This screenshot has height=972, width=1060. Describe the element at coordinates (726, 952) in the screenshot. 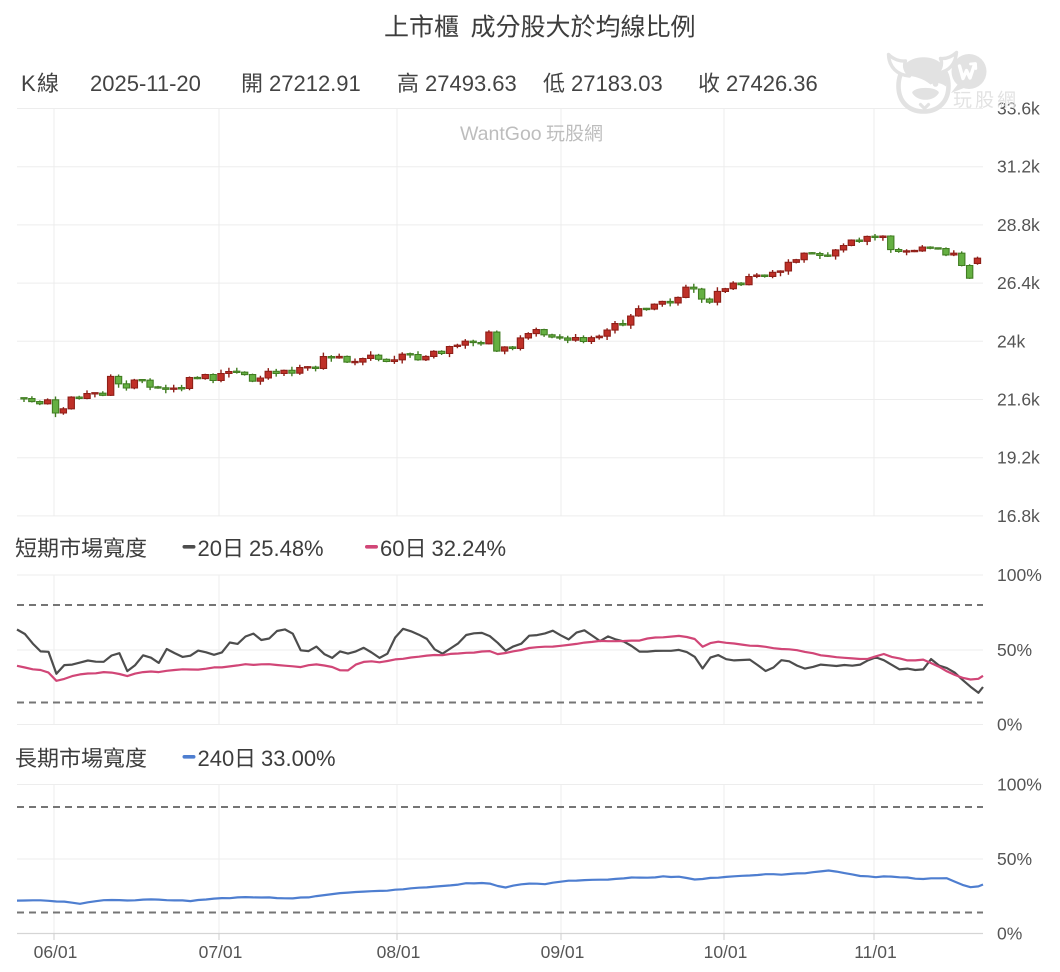

I see `svg-text: 10/01` at that location.